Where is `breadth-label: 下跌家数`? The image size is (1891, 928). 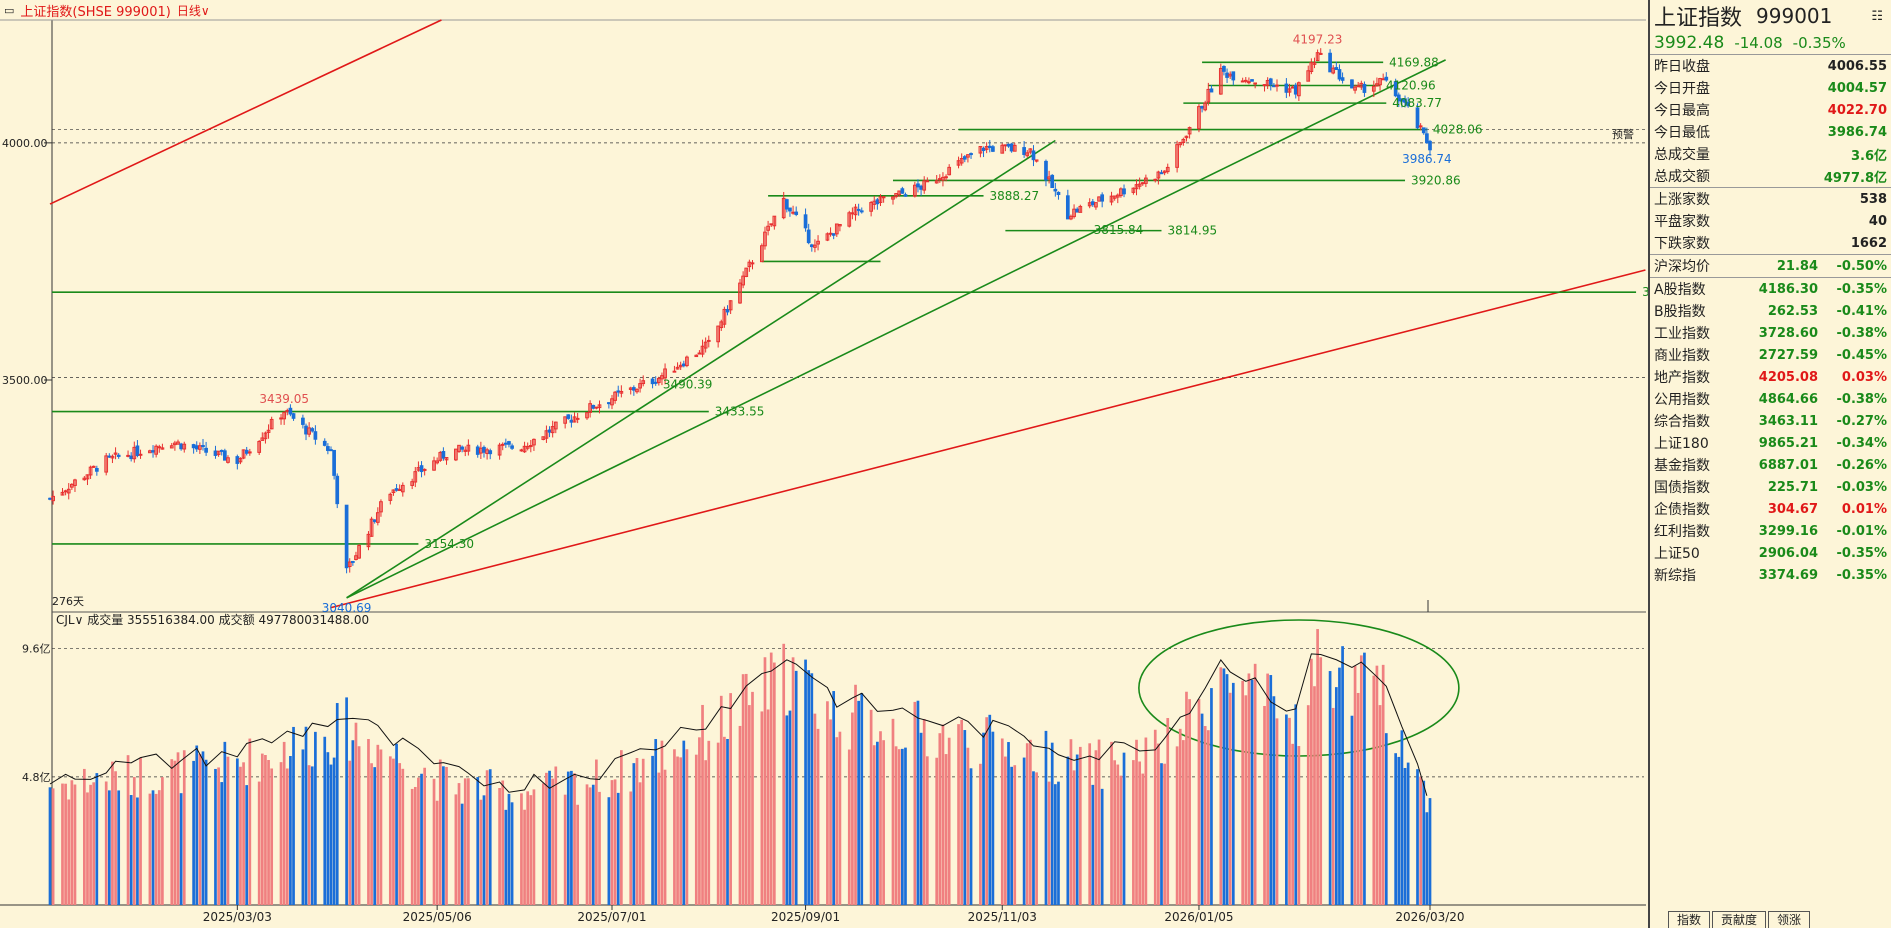 breadth-label: 下跌家数 is located at coordinates (1682, 244).